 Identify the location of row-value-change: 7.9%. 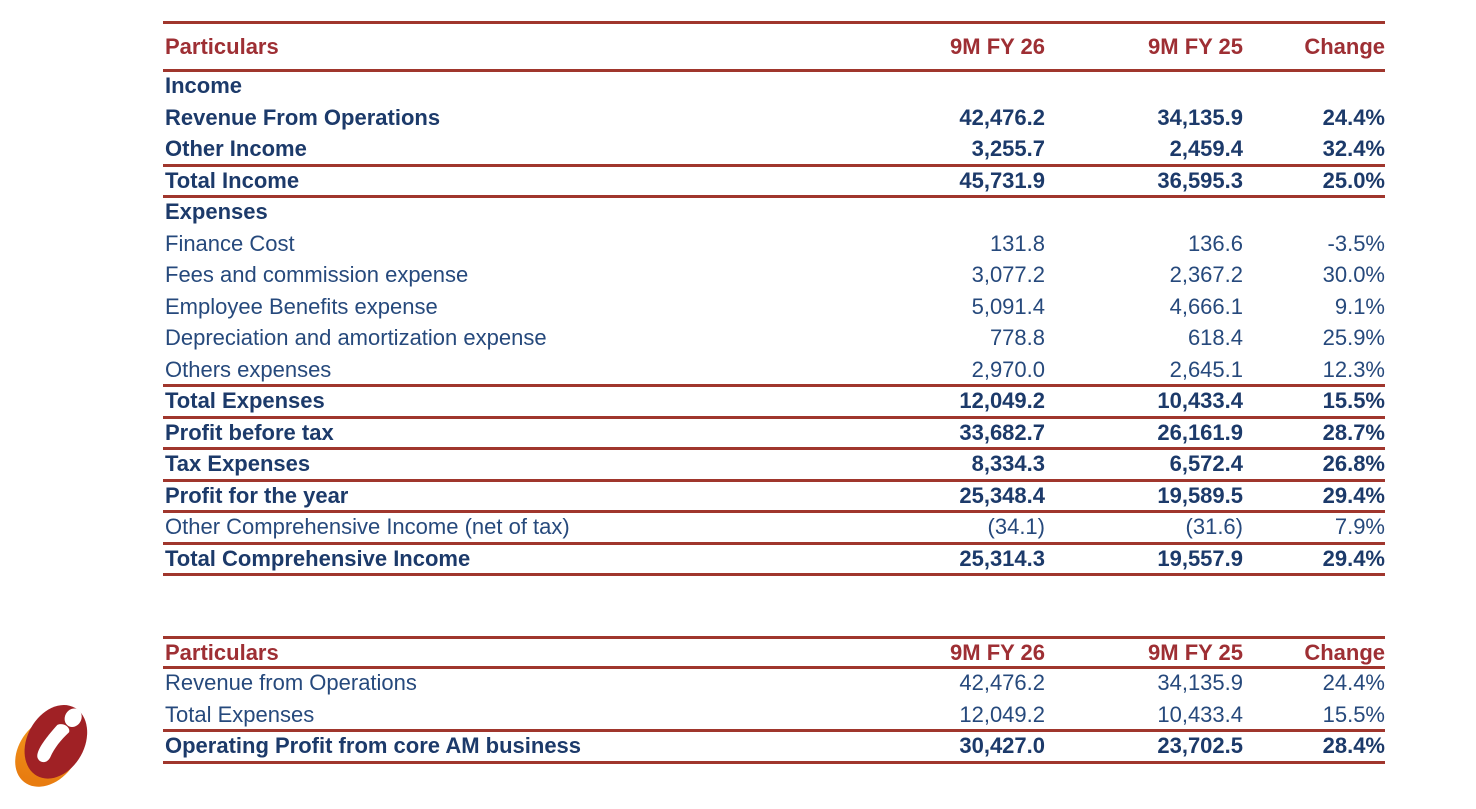
(1359, 527).